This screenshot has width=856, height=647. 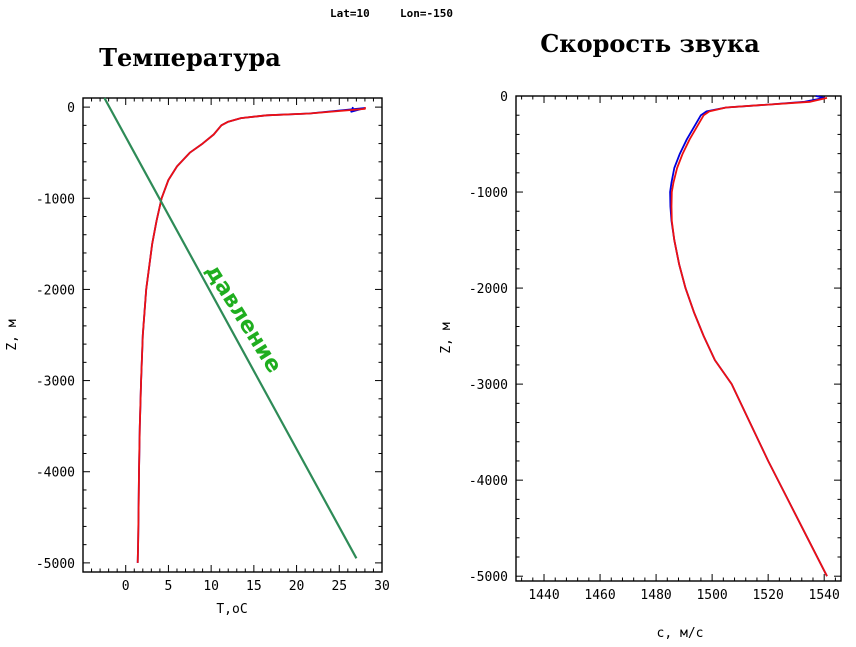 What do you see at coordinates (12, 334) in the screenshot?
I see `temperature-y-axis-label: Z, м` at bounding box center [12, 334].